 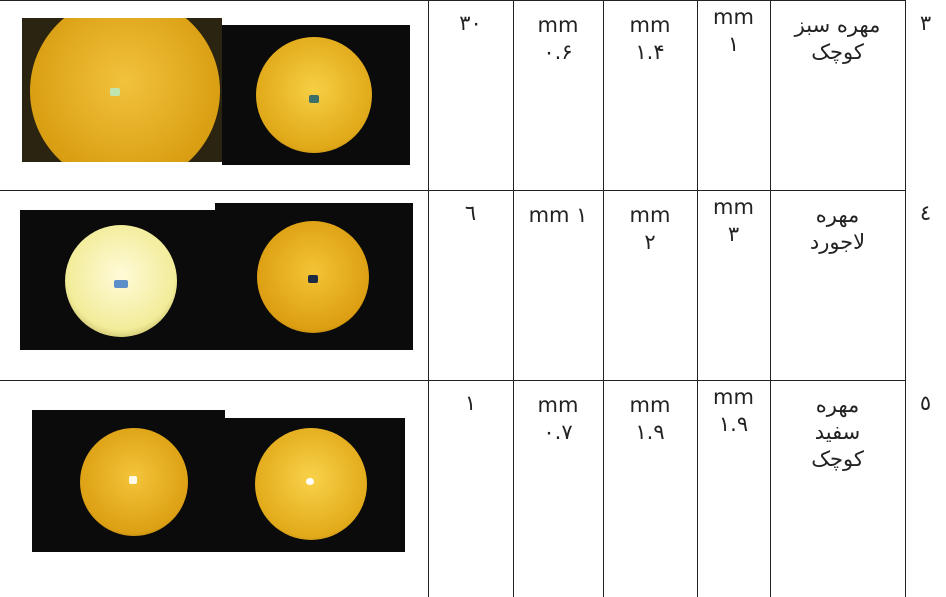 I want to click on cell-text: ۳۰, so click(x=470, y=23).